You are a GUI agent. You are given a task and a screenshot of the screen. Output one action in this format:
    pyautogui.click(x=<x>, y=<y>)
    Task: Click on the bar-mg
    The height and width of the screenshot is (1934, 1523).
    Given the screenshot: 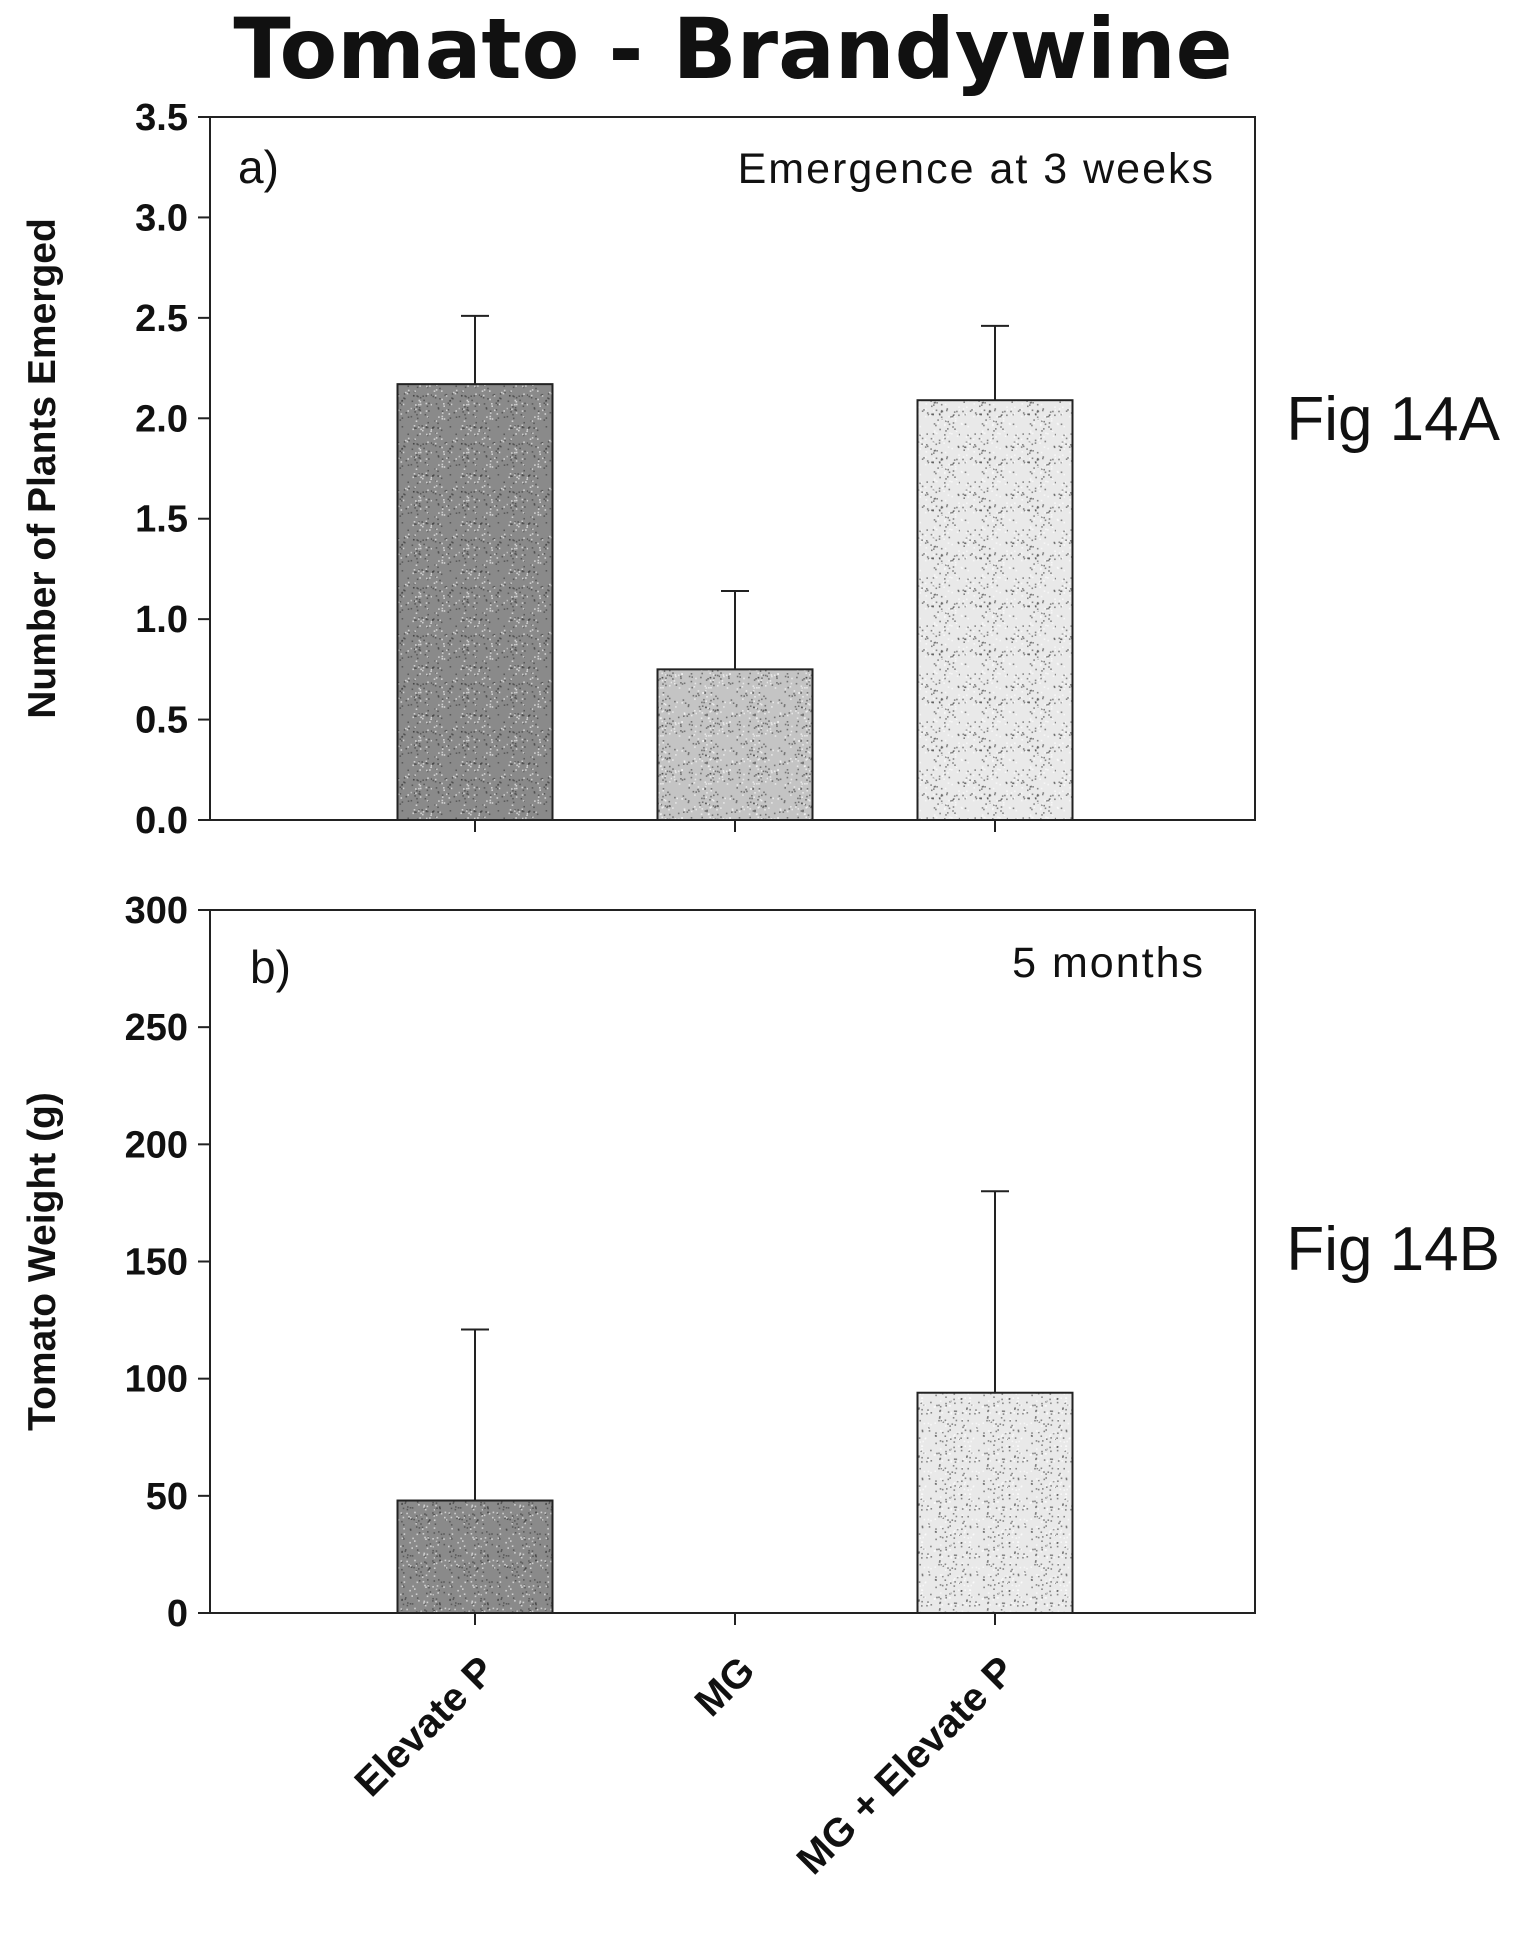 What is the action you would take?
    pyautogui.click(x=735, y=744)
    